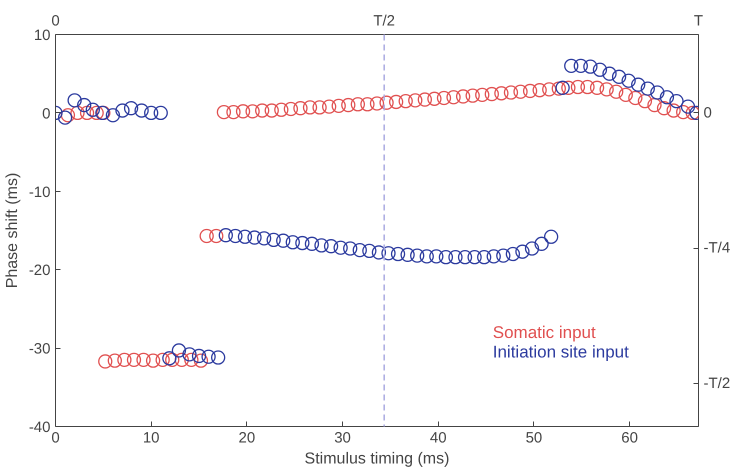 This screenshot has width=748, height=470. What do you see at coordinates (342, 438) in the screenshot?
I see `x-tick-label: 30` at bounding box center [342, 438].